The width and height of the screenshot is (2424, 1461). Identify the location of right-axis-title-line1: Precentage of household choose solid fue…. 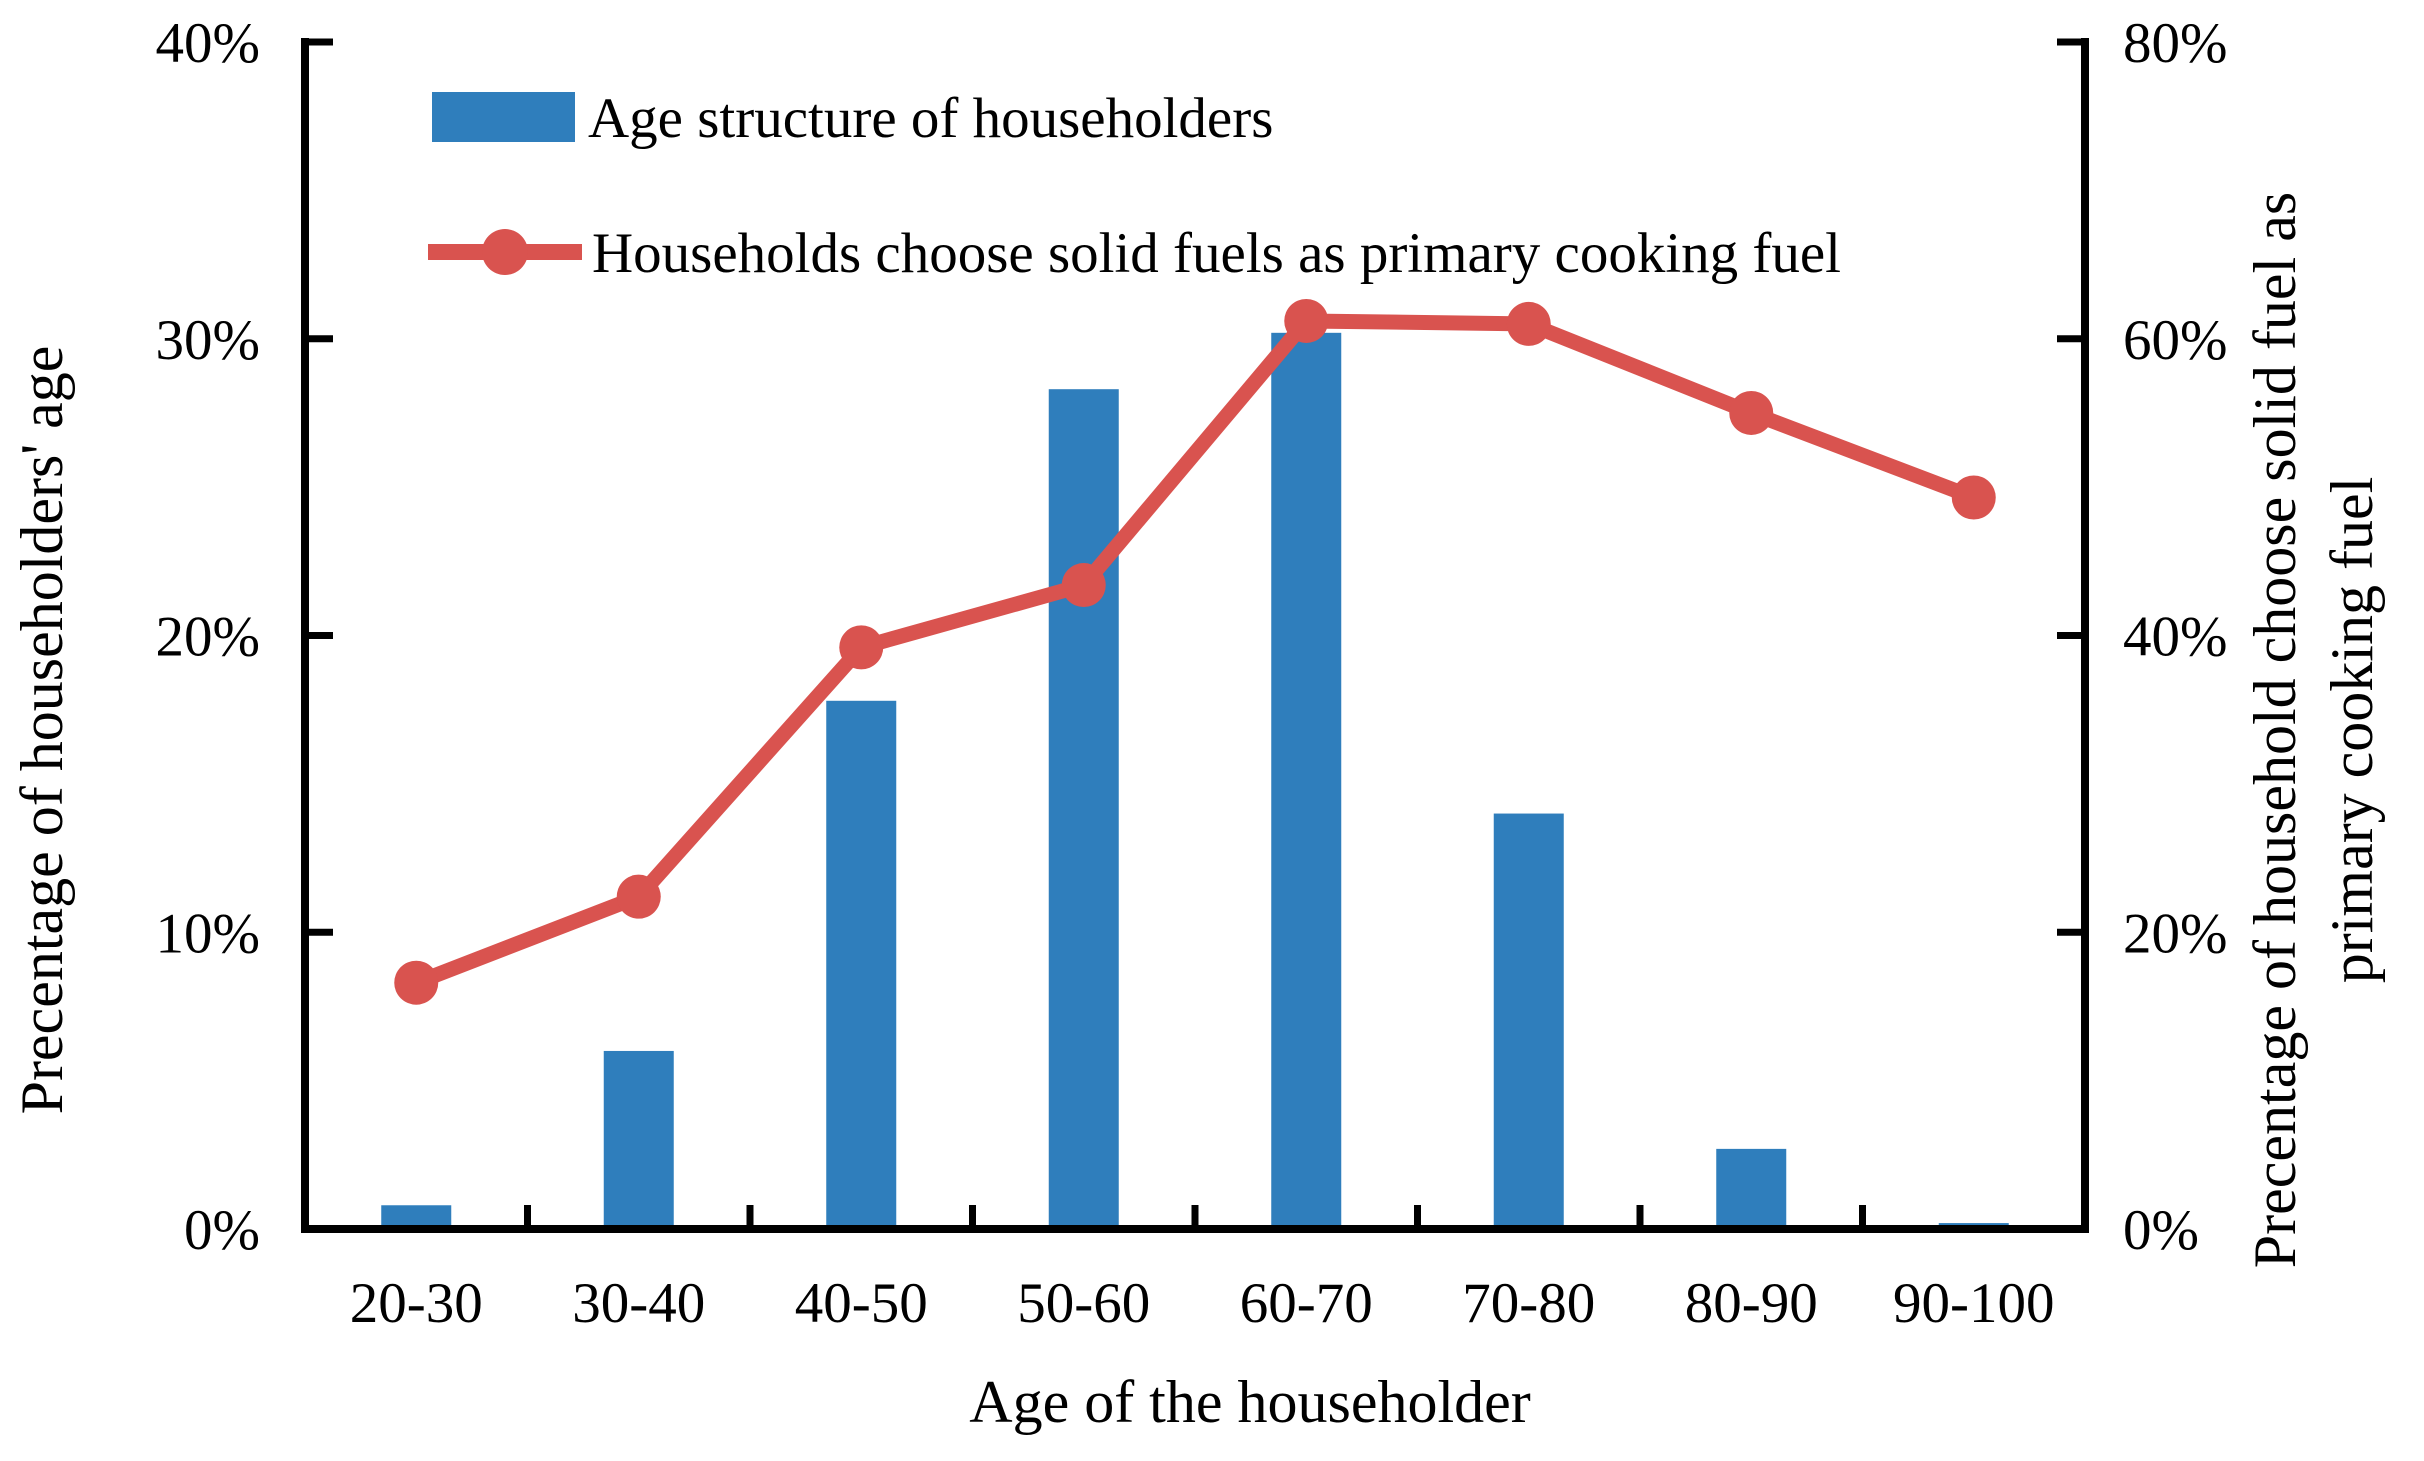
(2275, 730).